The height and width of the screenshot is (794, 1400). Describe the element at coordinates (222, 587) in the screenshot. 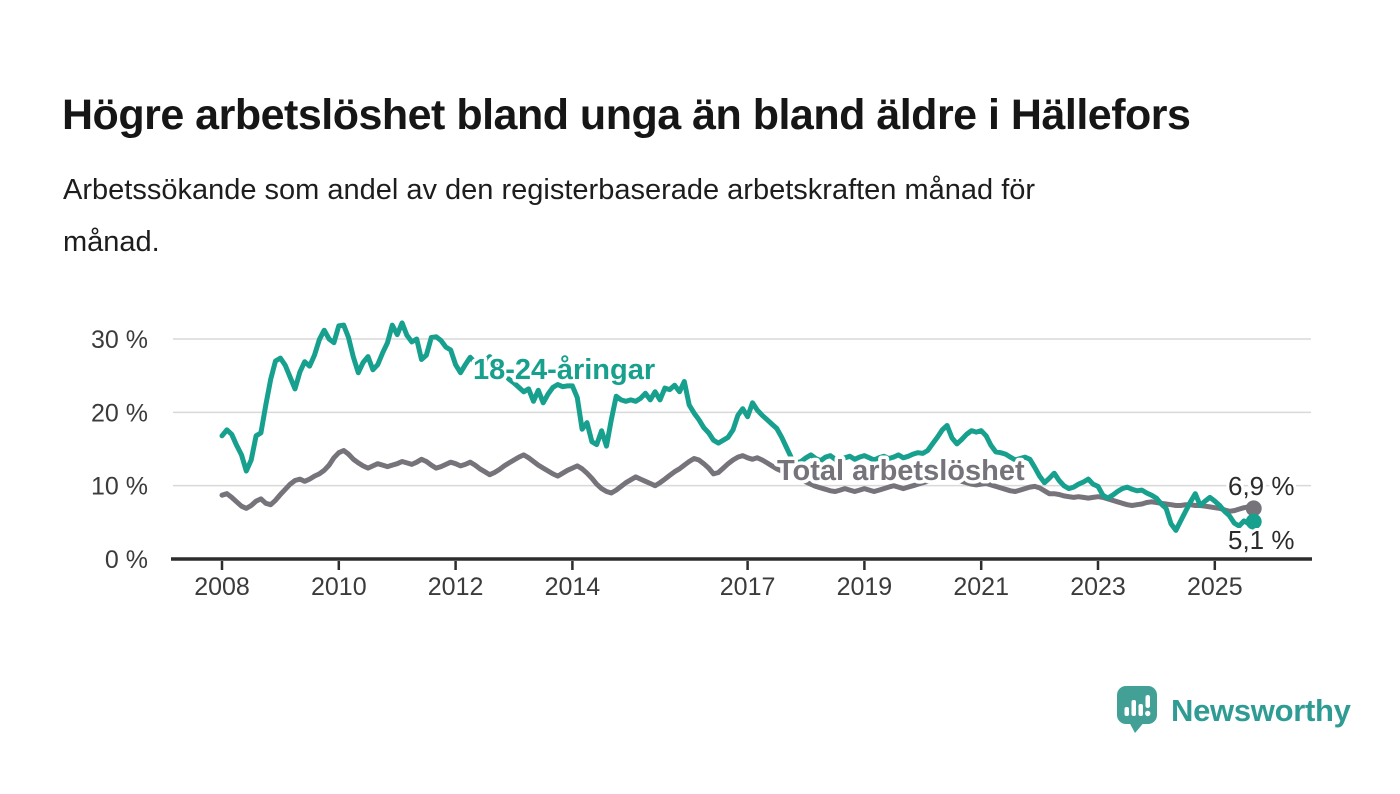

I see `x-axis-tick-label: 2008` at that location.